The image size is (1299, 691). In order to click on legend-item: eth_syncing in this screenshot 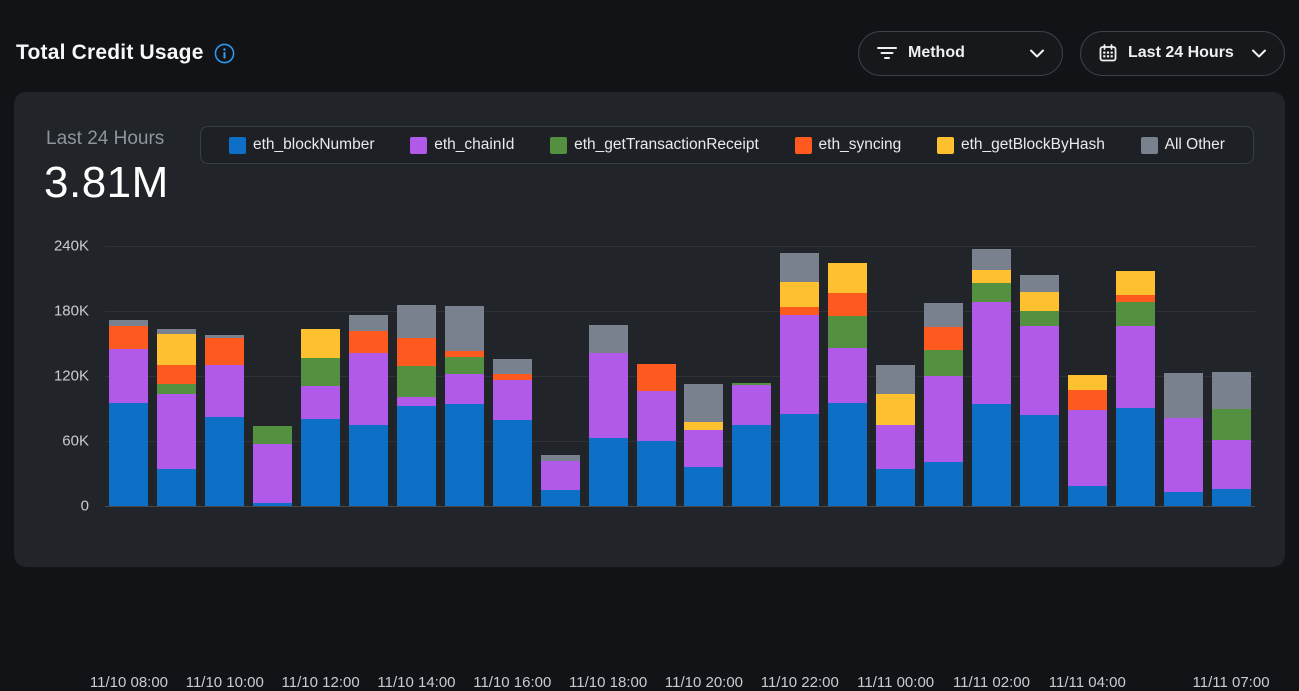, I will do `click(847, 145)`.